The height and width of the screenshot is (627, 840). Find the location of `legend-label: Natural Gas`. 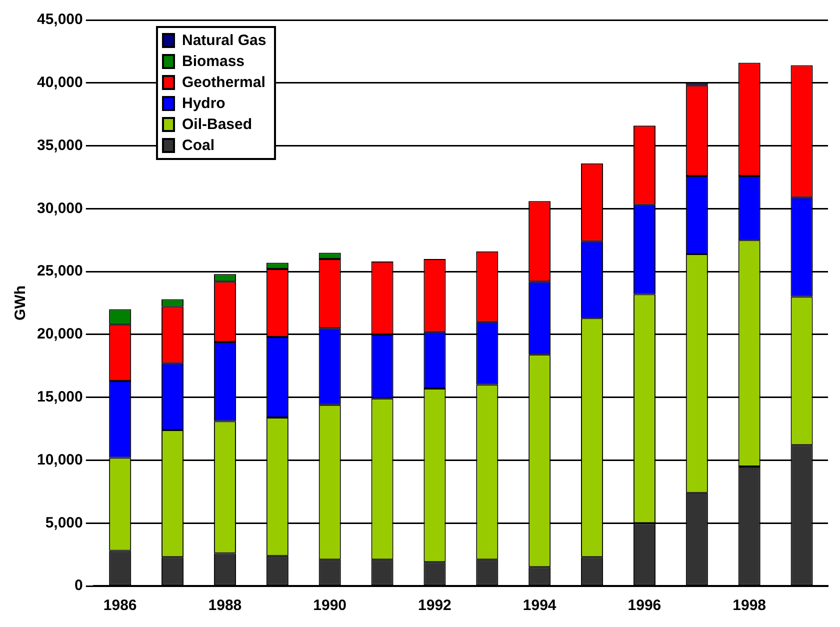

legend-label: Natural Gas is located at coordinates (224, 41).